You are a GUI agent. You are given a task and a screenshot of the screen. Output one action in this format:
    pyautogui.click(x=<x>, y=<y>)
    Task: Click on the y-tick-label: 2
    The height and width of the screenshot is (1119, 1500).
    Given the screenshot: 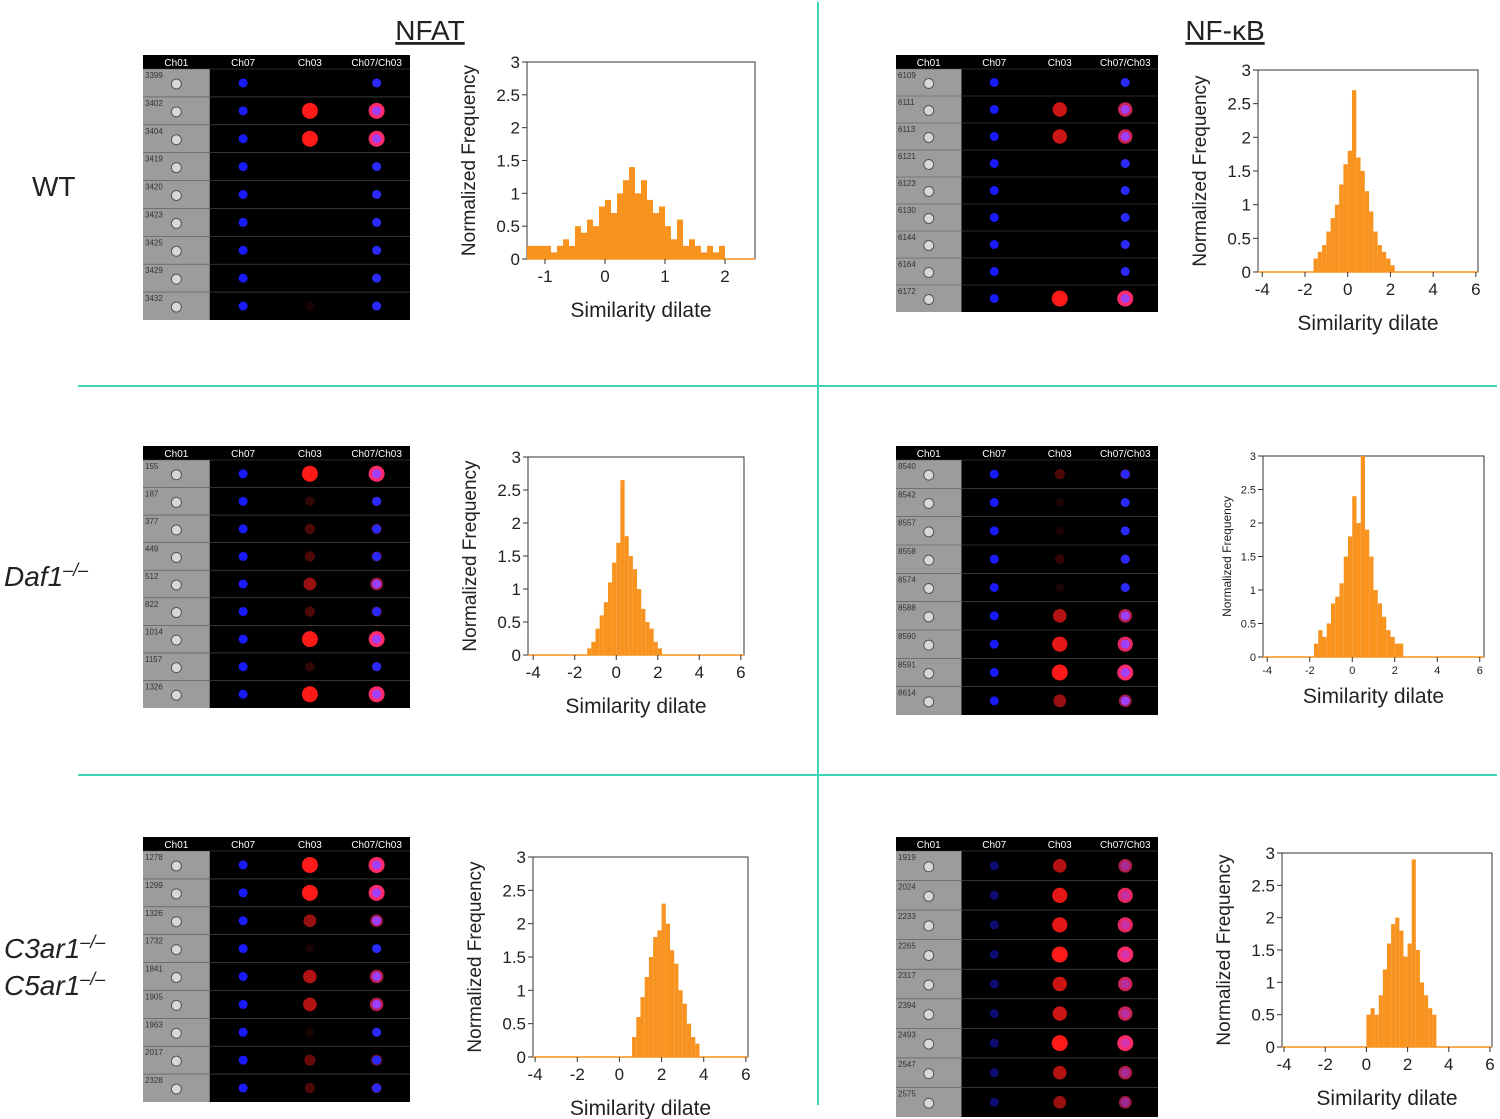 What is the action you would take?
    pyautogui.click(x=515, y=128)
    